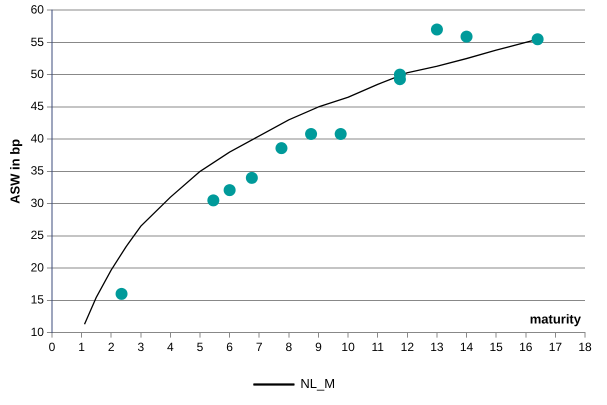 This screenshot has width=607, height=405. I want to click on x-axis-title: maturity, so click(556, 319).